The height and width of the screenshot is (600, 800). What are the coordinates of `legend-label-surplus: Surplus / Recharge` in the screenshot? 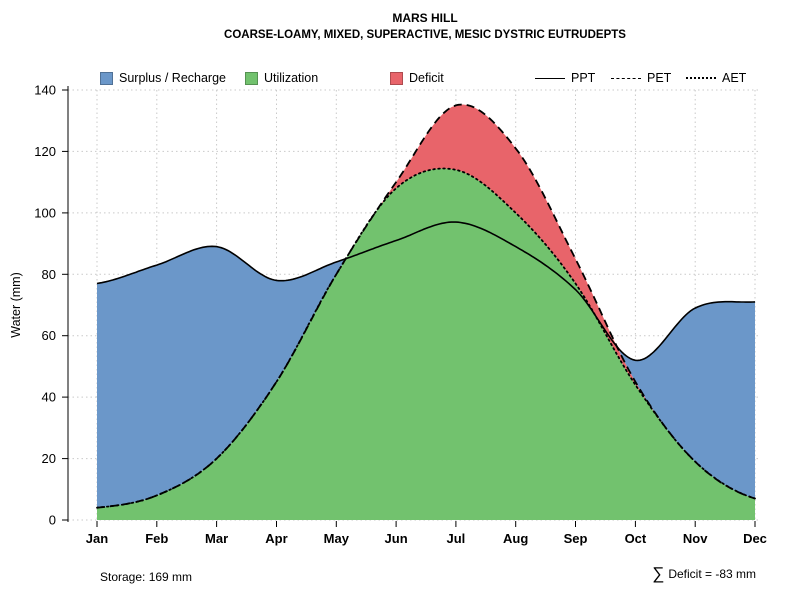 It's located at (173, 78).